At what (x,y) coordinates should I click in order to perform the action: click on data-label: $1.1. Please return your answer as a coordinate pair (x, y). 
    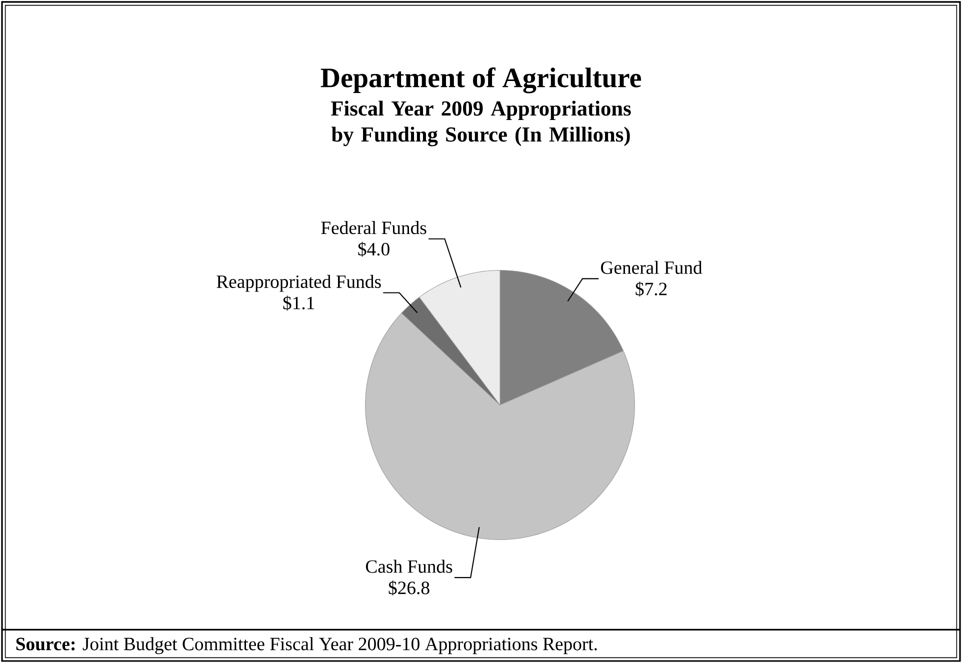
    Looking at the image, I should click on (298, 303).